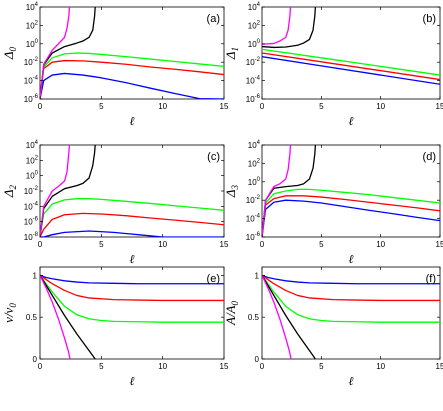  What do you see at coordinates (35, 359) in the screenshot?
I see `y-tick-label: 0` at bounding box center [35, 359].